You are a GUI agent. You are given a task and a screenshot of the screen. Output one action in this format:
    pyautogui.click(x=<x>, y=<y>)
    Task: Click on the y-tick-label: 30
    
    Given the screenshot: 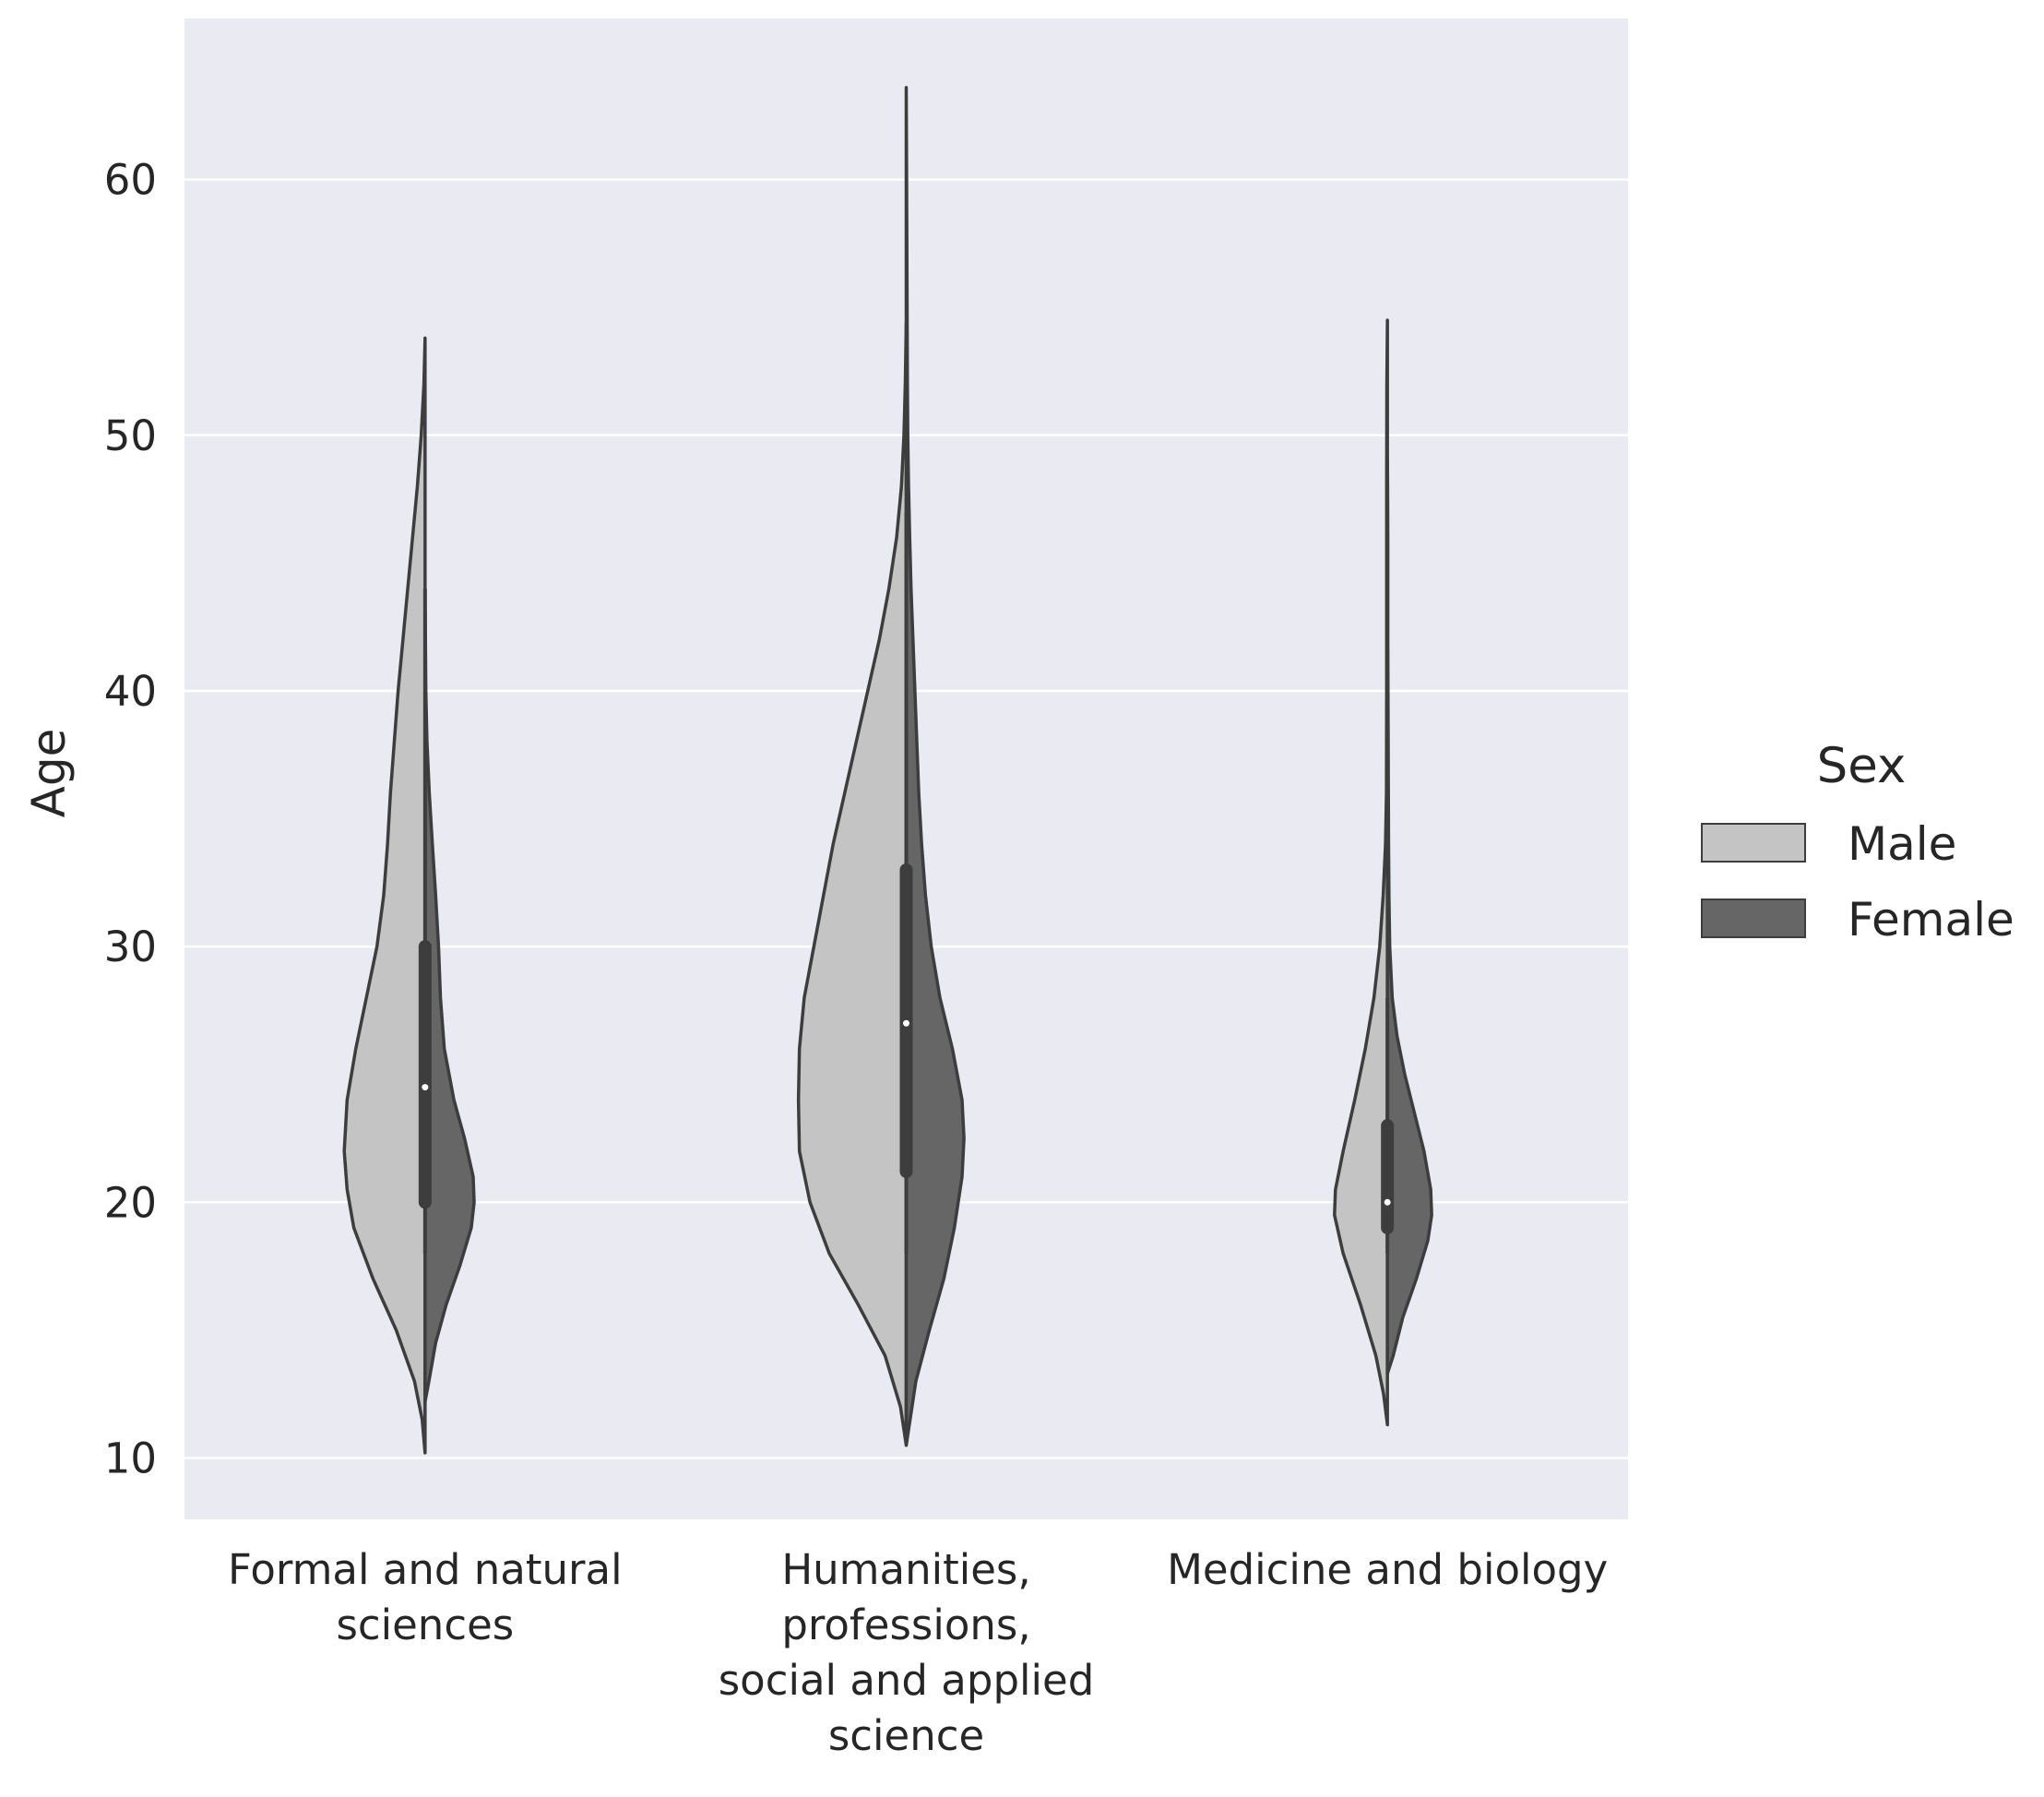 What is the action you would take?
    pyautogui.click(x=131, y=946)
    